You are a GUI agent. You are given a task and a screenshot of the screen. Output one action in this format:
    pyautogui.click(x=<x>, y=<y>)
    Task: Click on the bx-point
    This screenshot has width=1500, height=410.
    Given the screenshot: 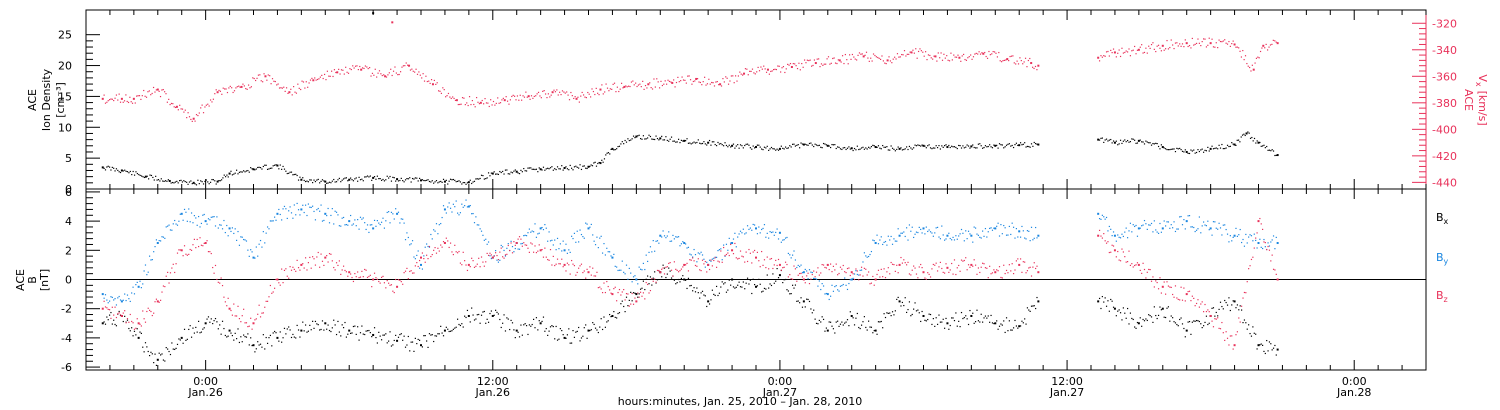 What is the action you would take?
    pyautogui.click(x=923, y=315)
    